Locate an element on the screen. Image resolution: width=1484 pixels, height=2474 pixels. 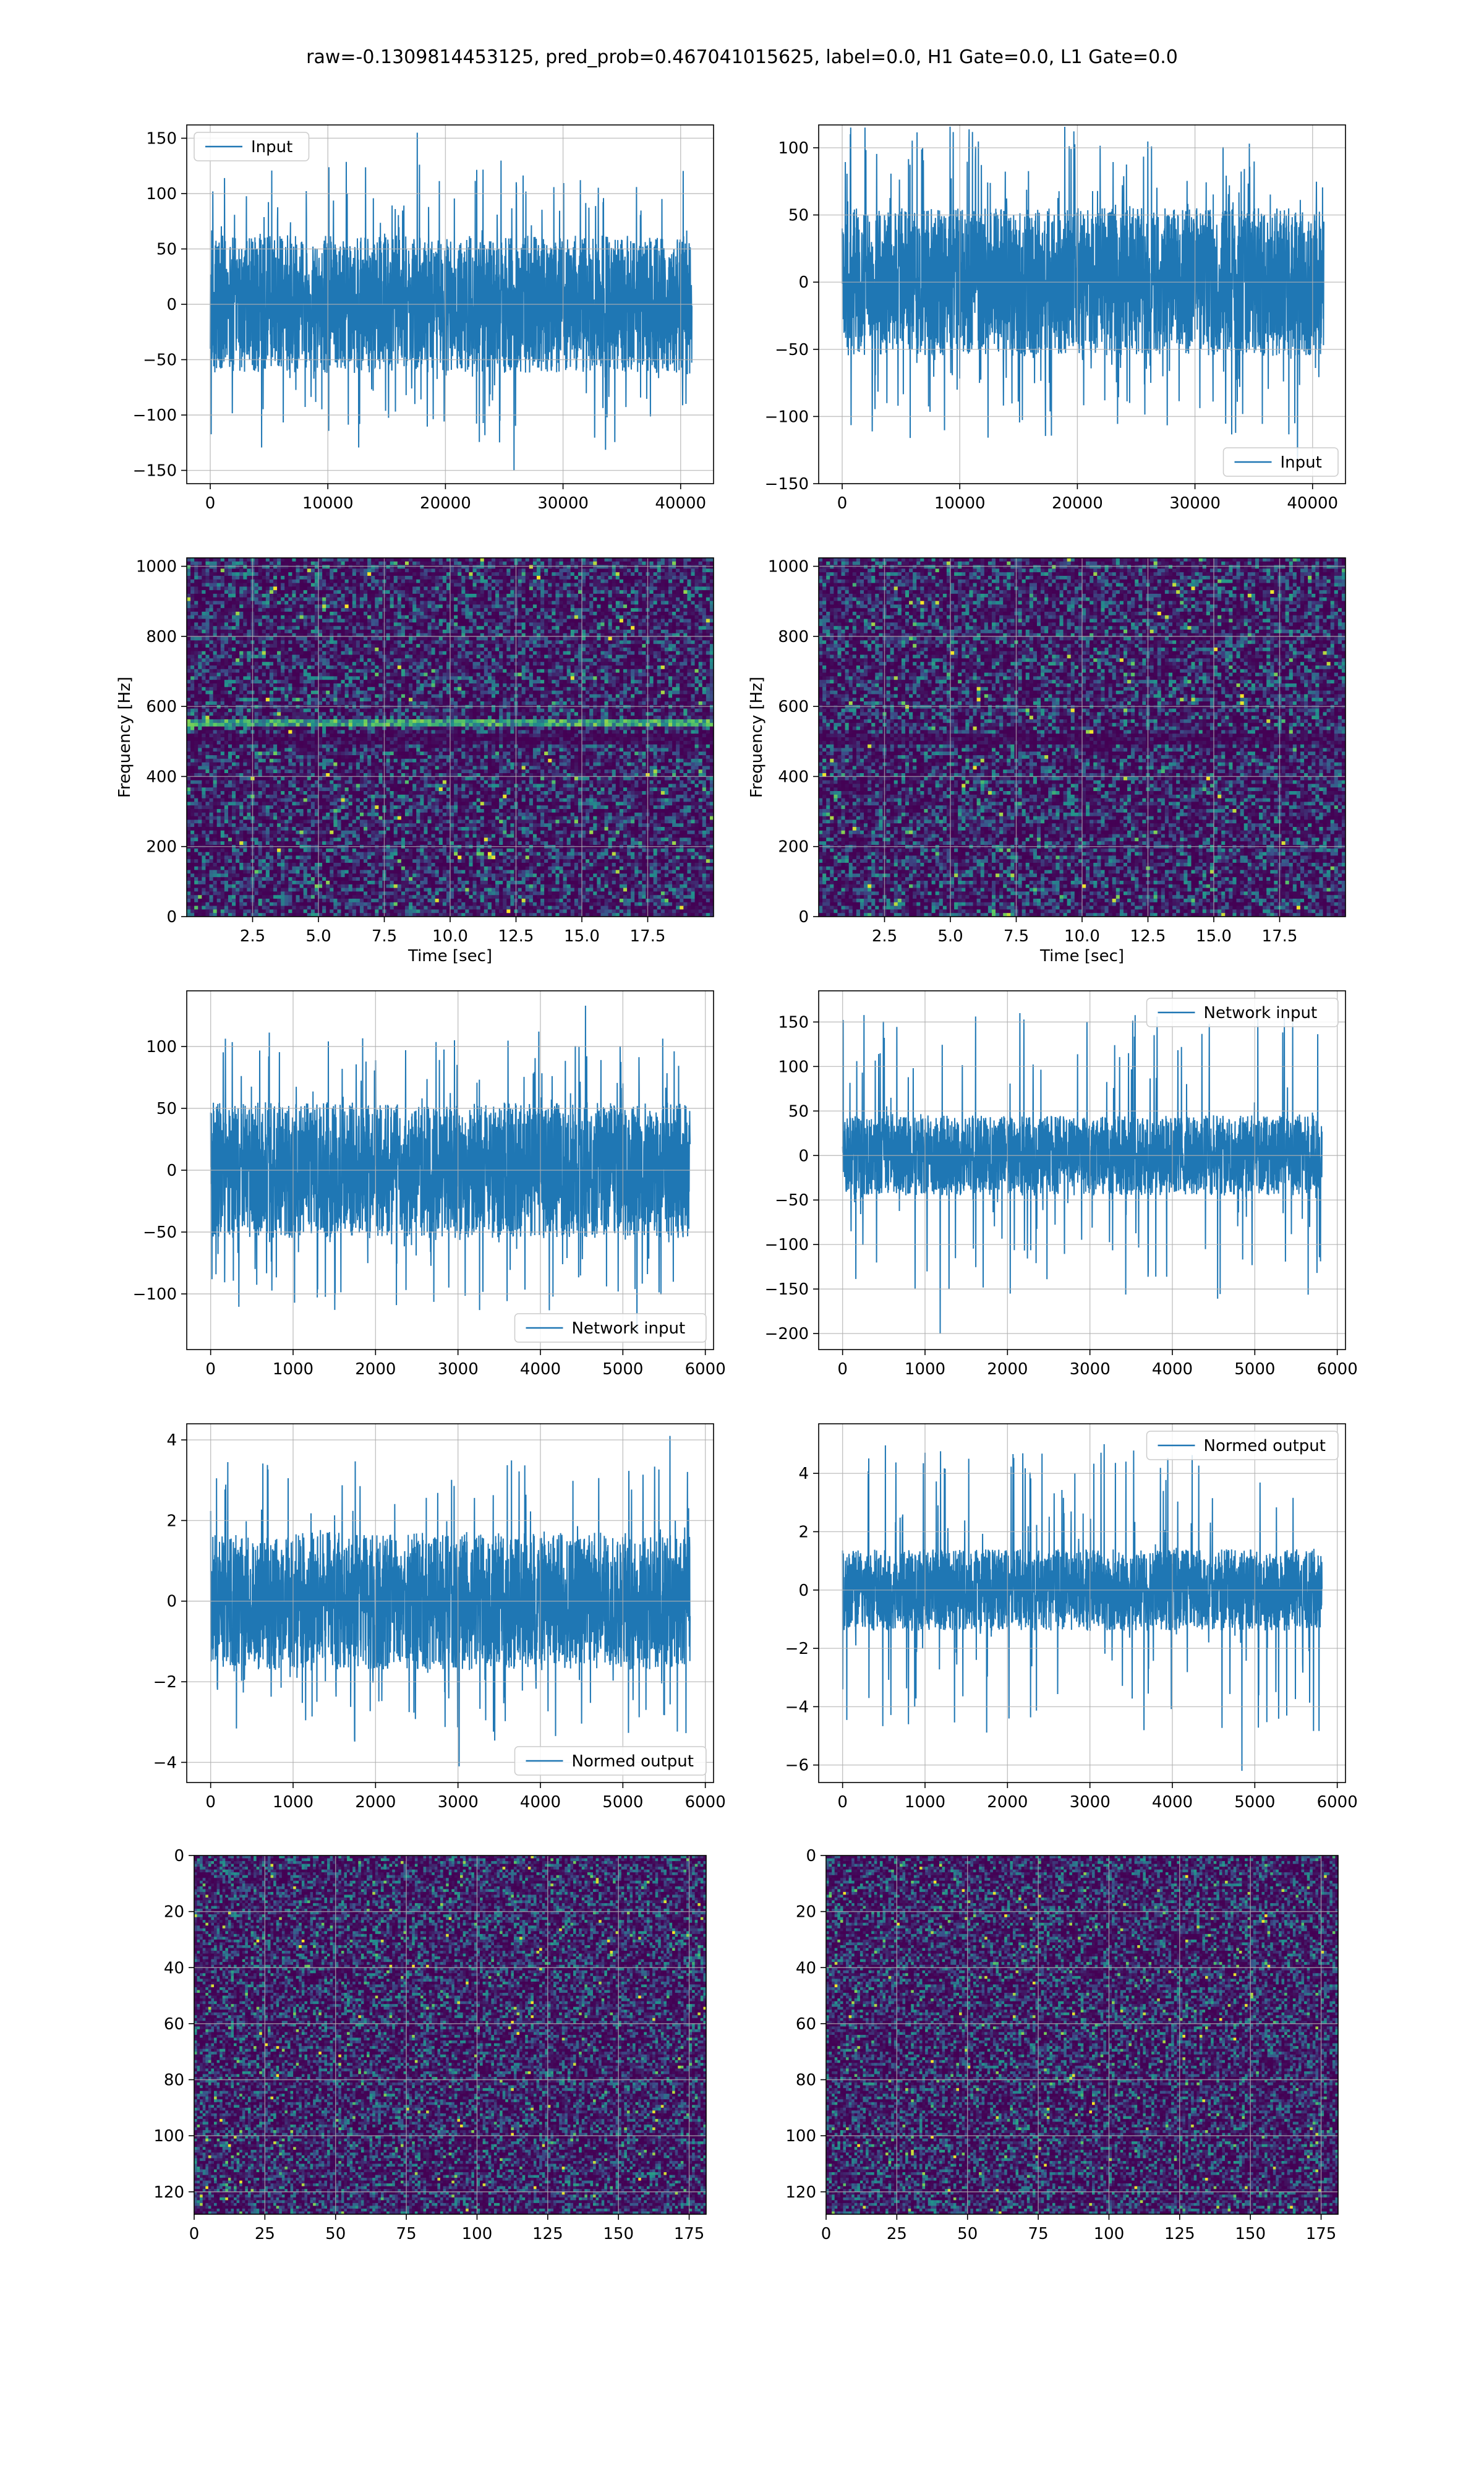
x-tick-label: 75 is located at coordinates (1038, 2234).